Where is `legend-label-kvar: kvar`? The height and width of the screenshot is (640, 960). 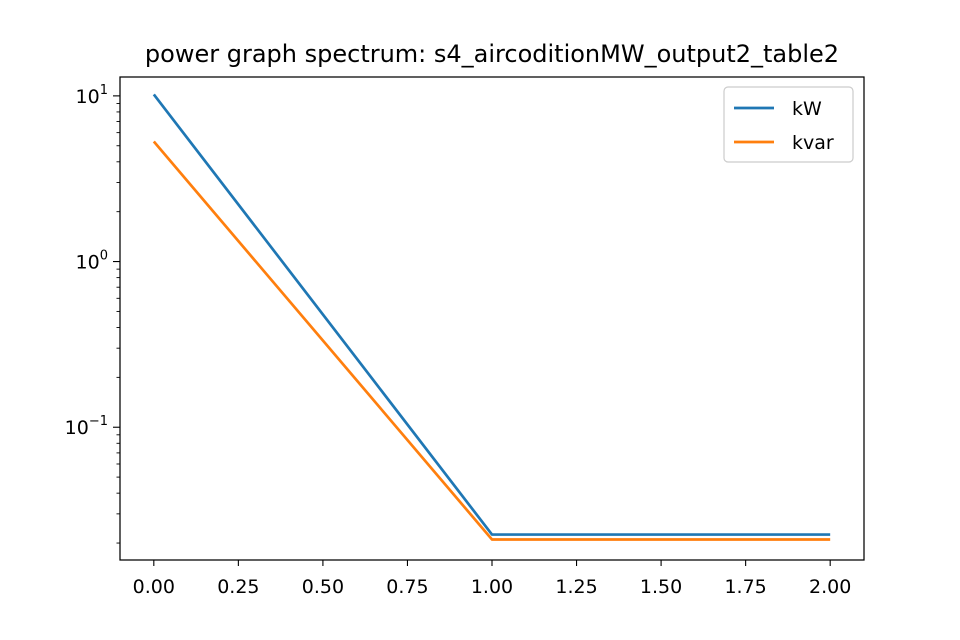
legend-label-kvar: kvar is located at coordinates (813, 143).